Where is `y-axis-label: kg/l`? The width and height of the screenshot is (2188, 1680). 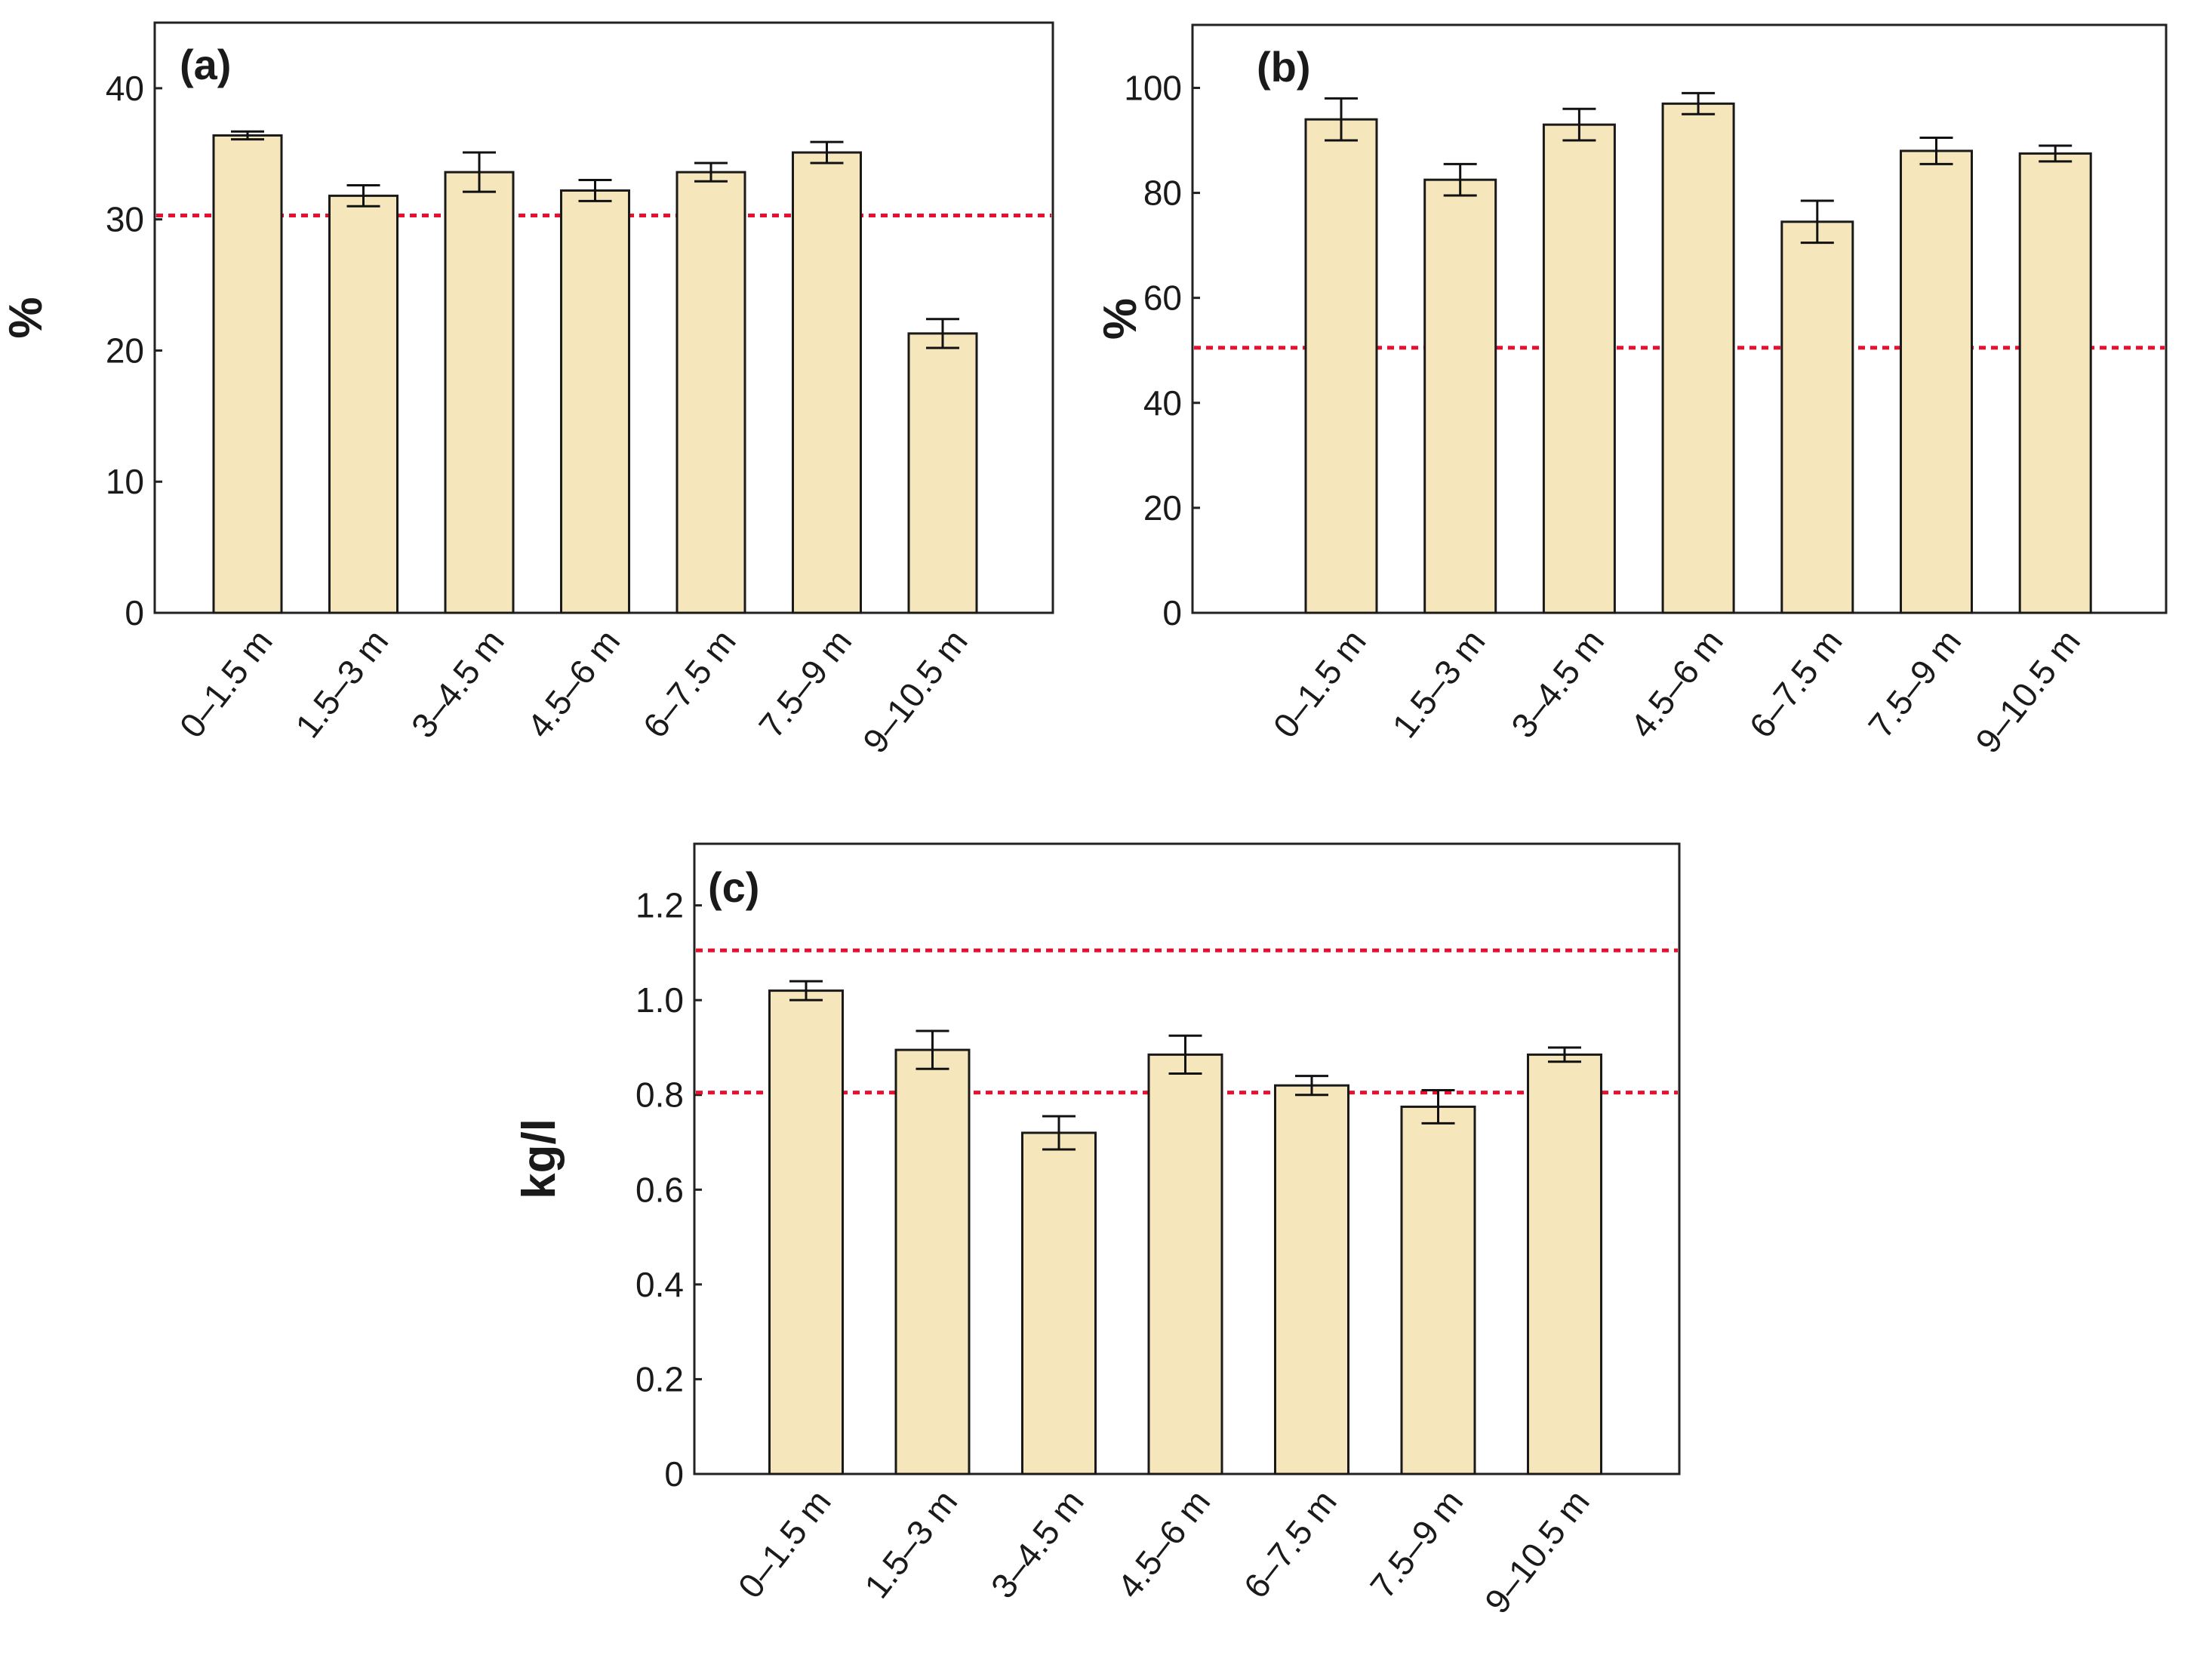
y-axis-label: kg/l is located at coordinates (539, 1159).